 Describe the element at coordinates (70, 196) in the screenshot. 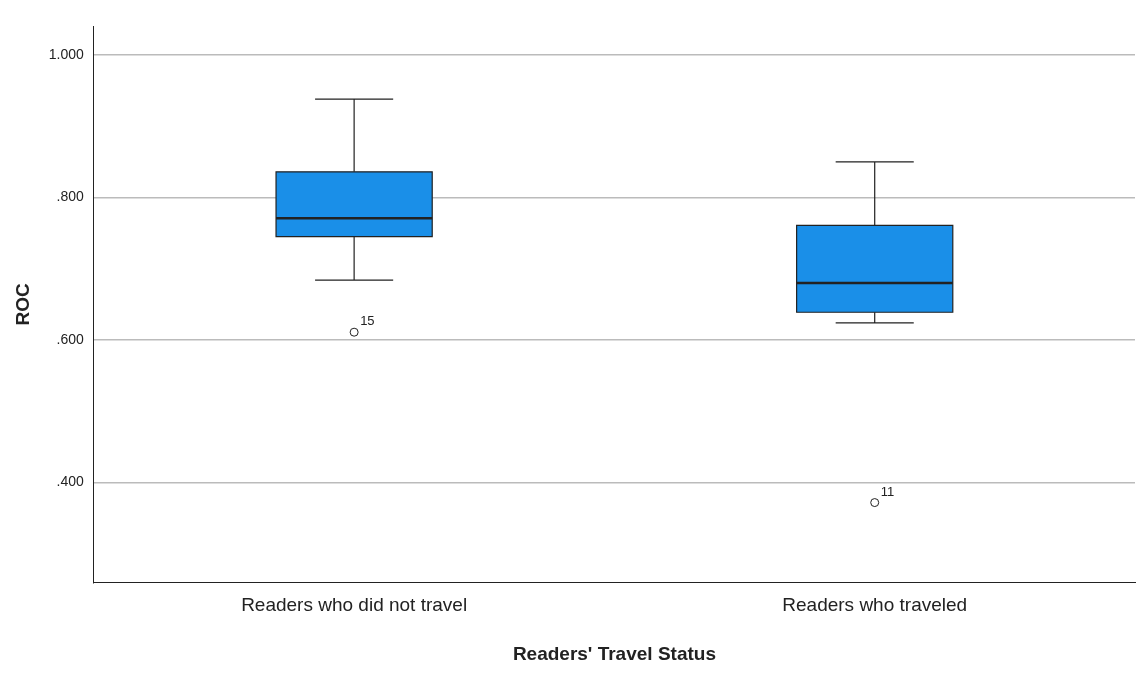

I see `y-tick-label: .800` at that location.